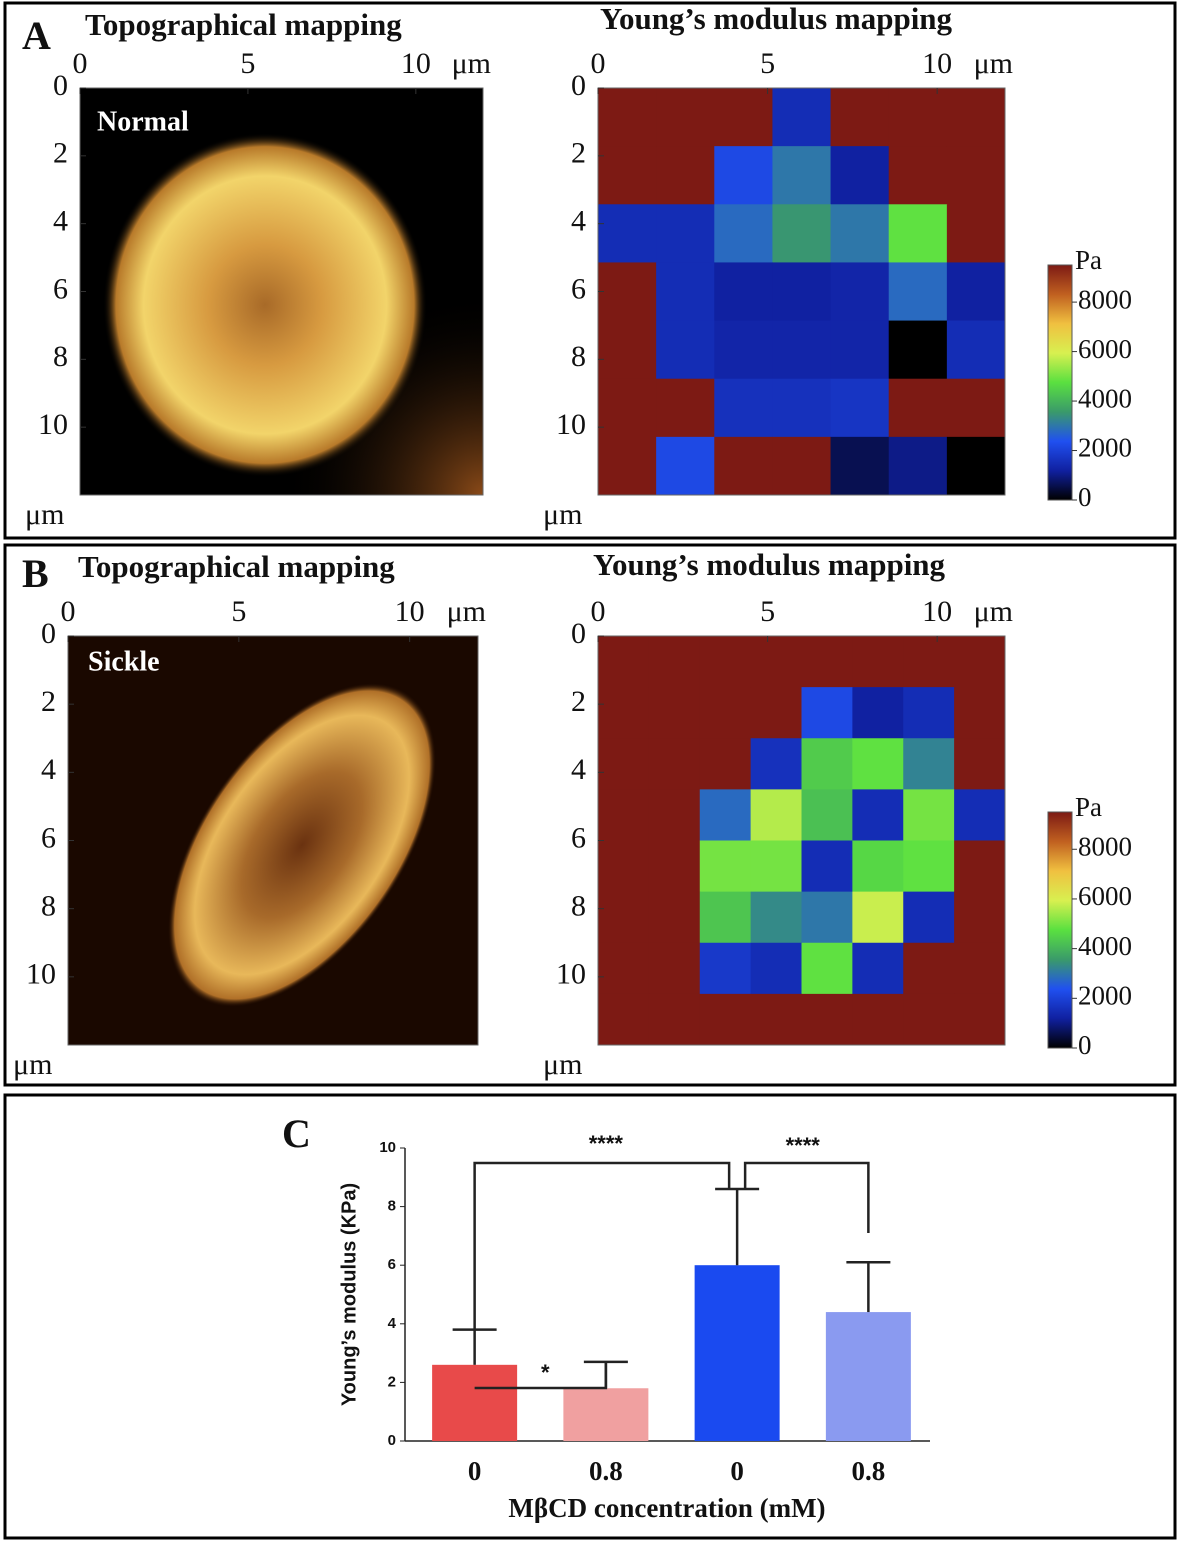 Image resolution: width=1180 pixels, height=1545 pixels. I want to click on colorbar-tick-label: 0, so click(1085, 497).